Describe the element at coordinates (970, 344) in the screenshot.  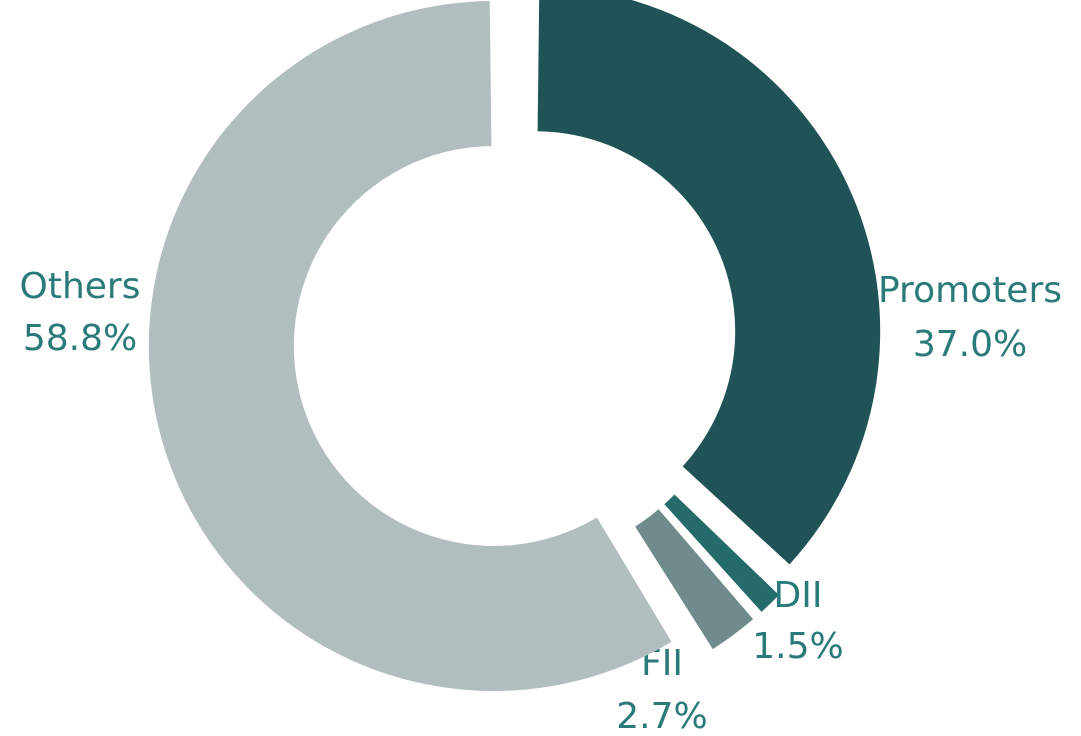
I see `segment-value: 37.0%` at that location.